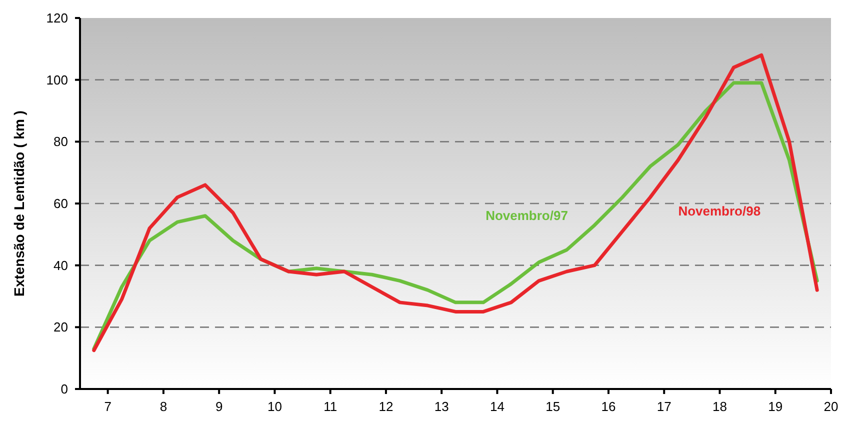 The image size is (845, 425). I want to click on x-tick-label: 18, so click(719, 406).